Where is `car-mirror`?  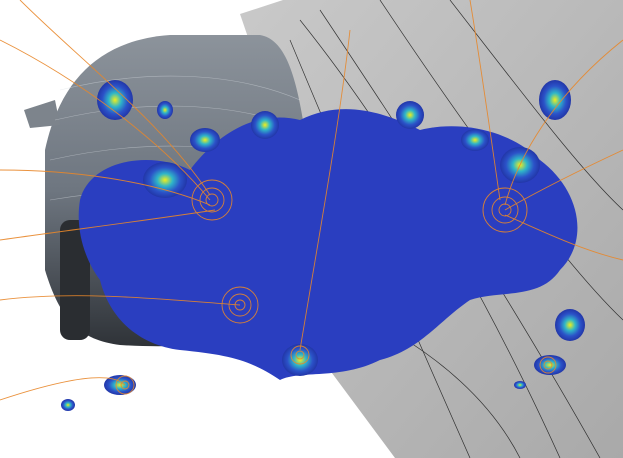 car-mirror is located at coordinates (42, 114).